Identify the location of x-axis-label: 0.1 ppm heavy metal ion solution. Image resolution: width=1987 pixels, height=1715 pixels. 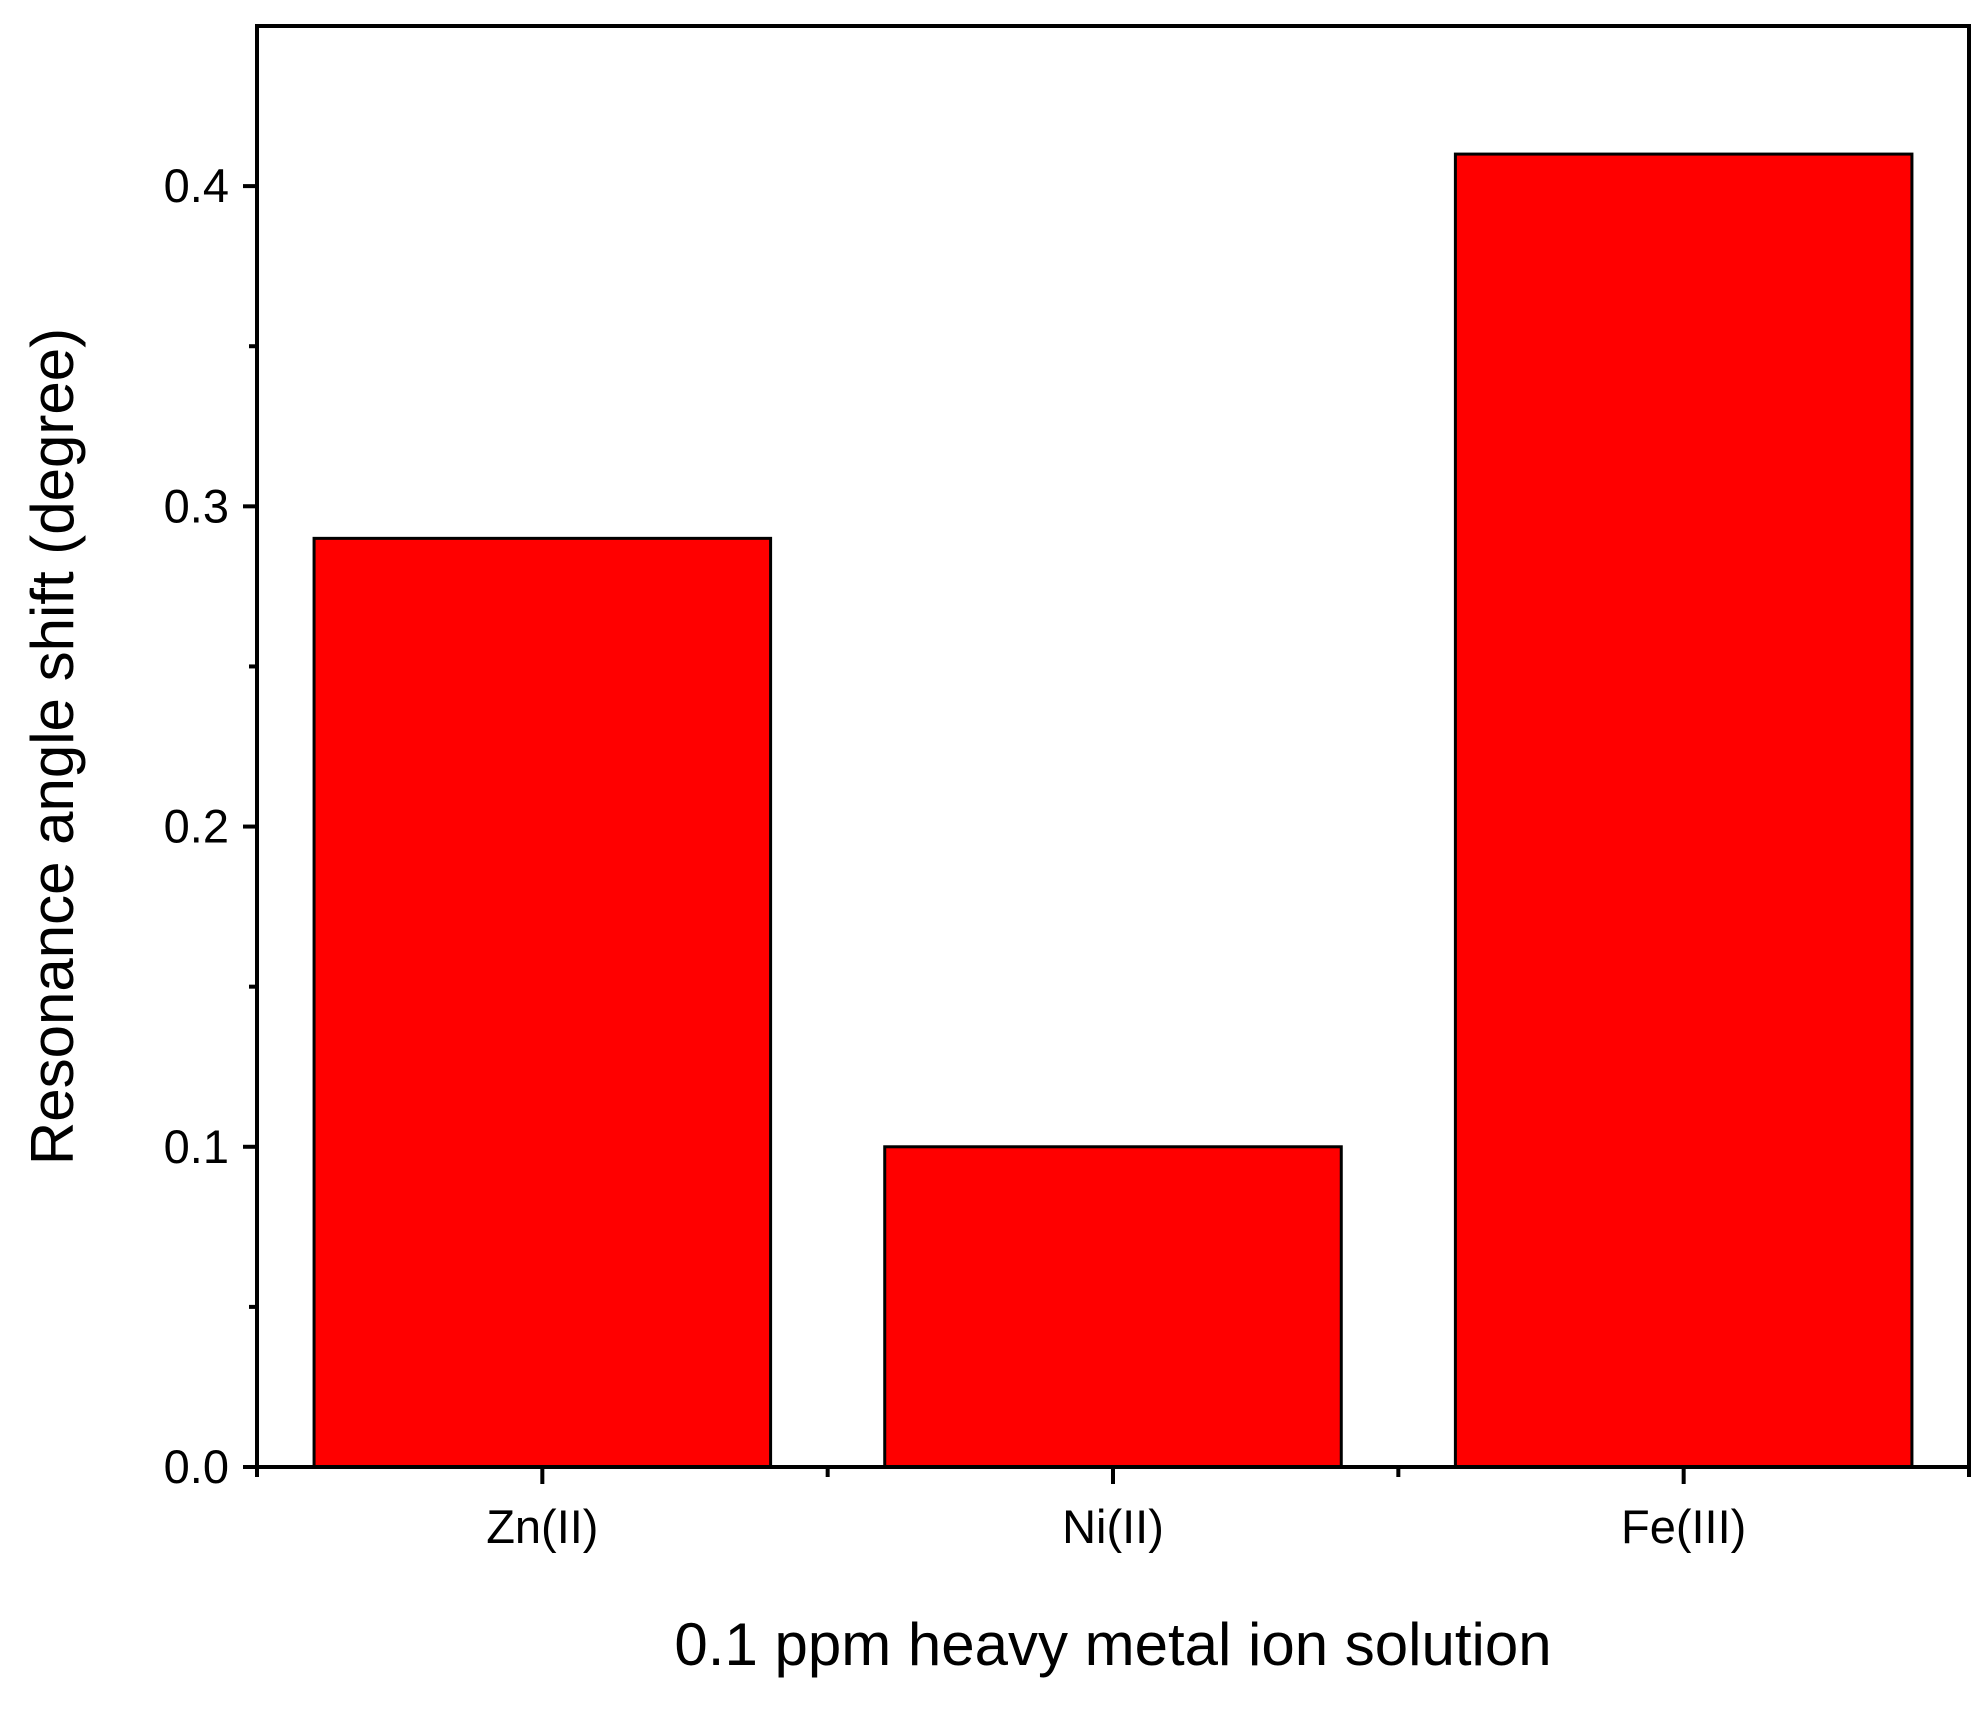
(1112, 1644).